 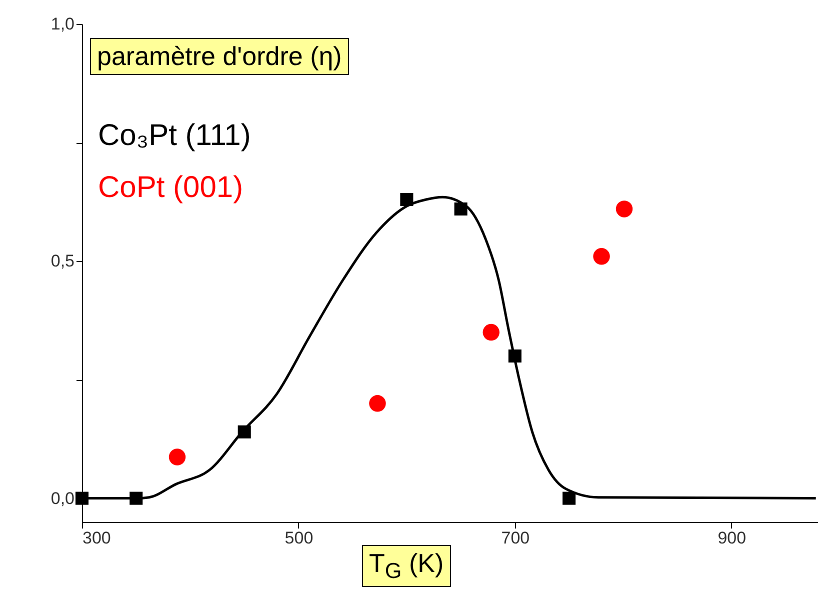 I want to click on y-tick-label: 0,0, so click(x=62, y=498).